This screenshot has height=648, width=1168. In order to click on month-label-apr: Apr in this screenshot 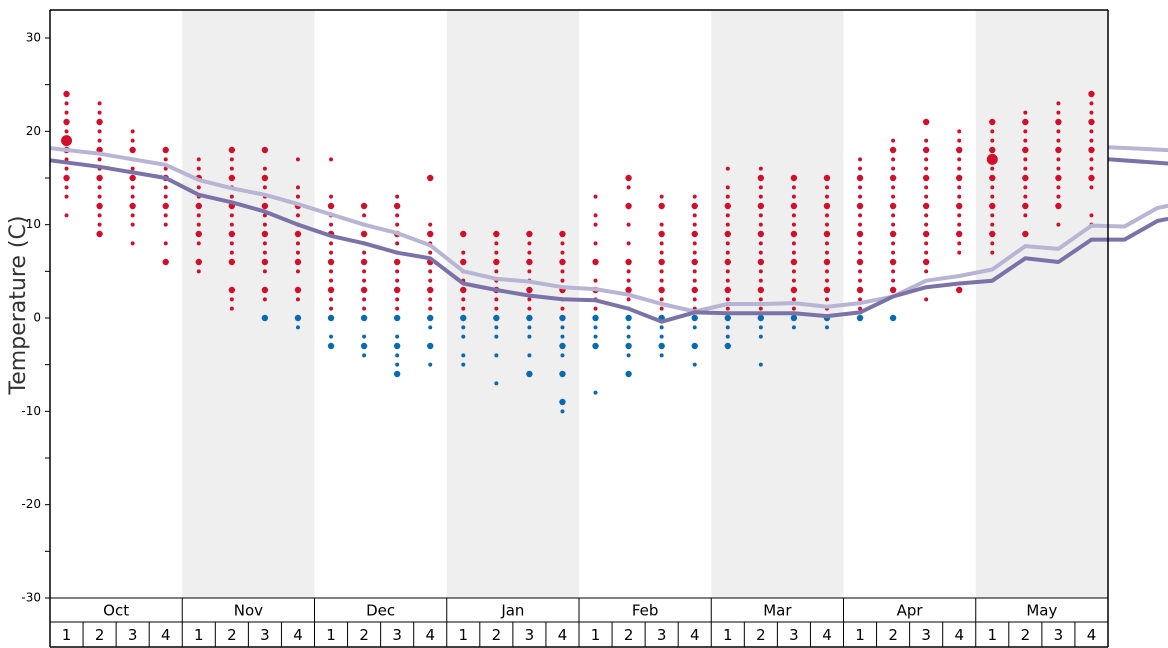, I will do `click(910, 611)`.